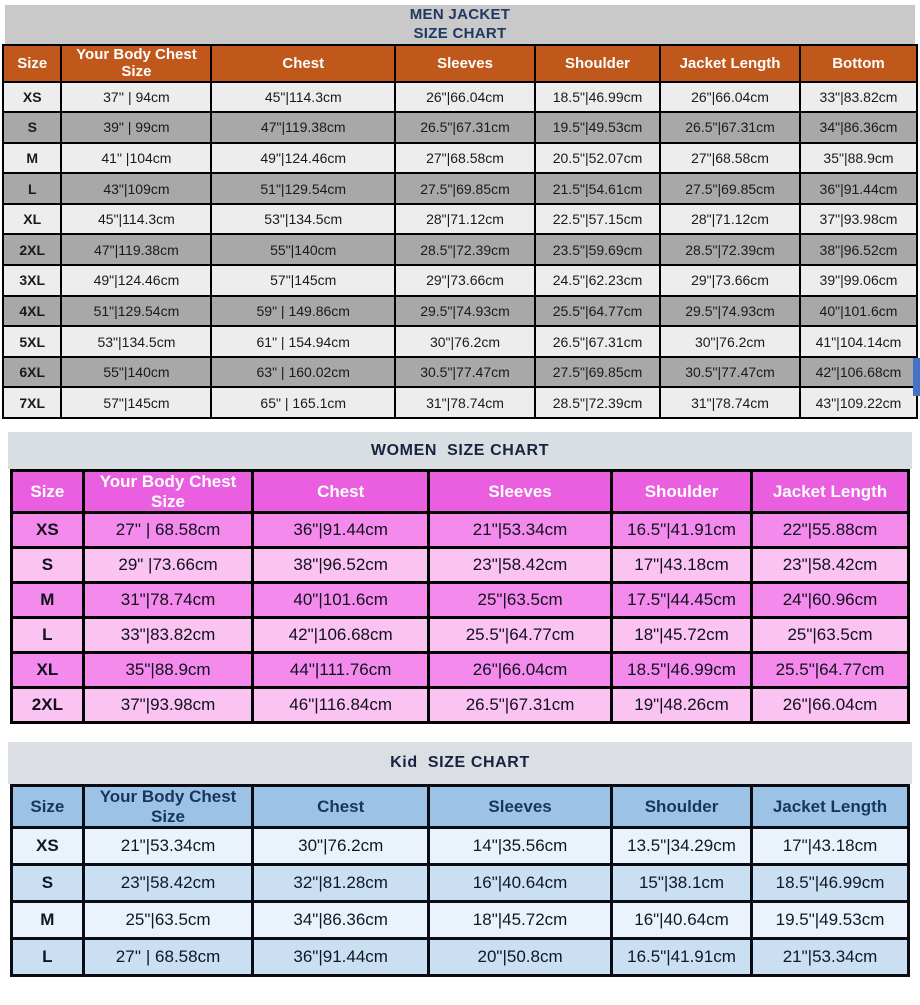 The height and width of the screenshot is (1005, 920). Describe the element at coordinates (858, 403) in the screenshot. I see `measurement-cell: 43"|109.22cm` at that location.